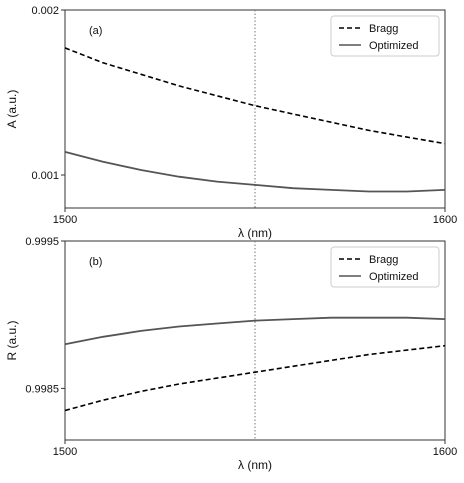  What do you see at coordinates (42, 242) in the screenshot?
I see `panel-b-y-tick-label: 0.9995` at bounding box center [42, 242].